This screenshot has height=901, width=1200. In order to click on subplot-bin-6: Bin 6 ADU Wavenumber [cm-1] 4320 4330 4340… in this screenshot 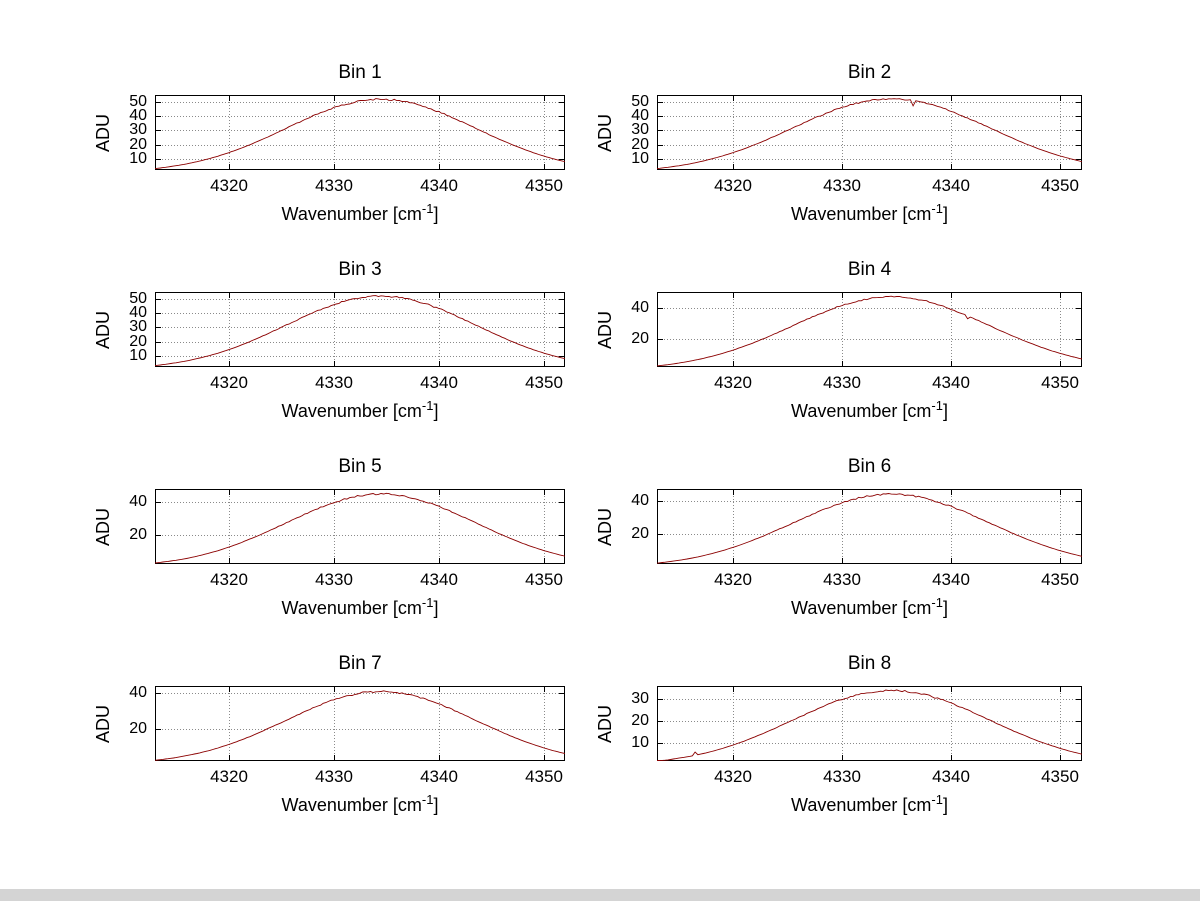, I will do `click(809, 540)`.